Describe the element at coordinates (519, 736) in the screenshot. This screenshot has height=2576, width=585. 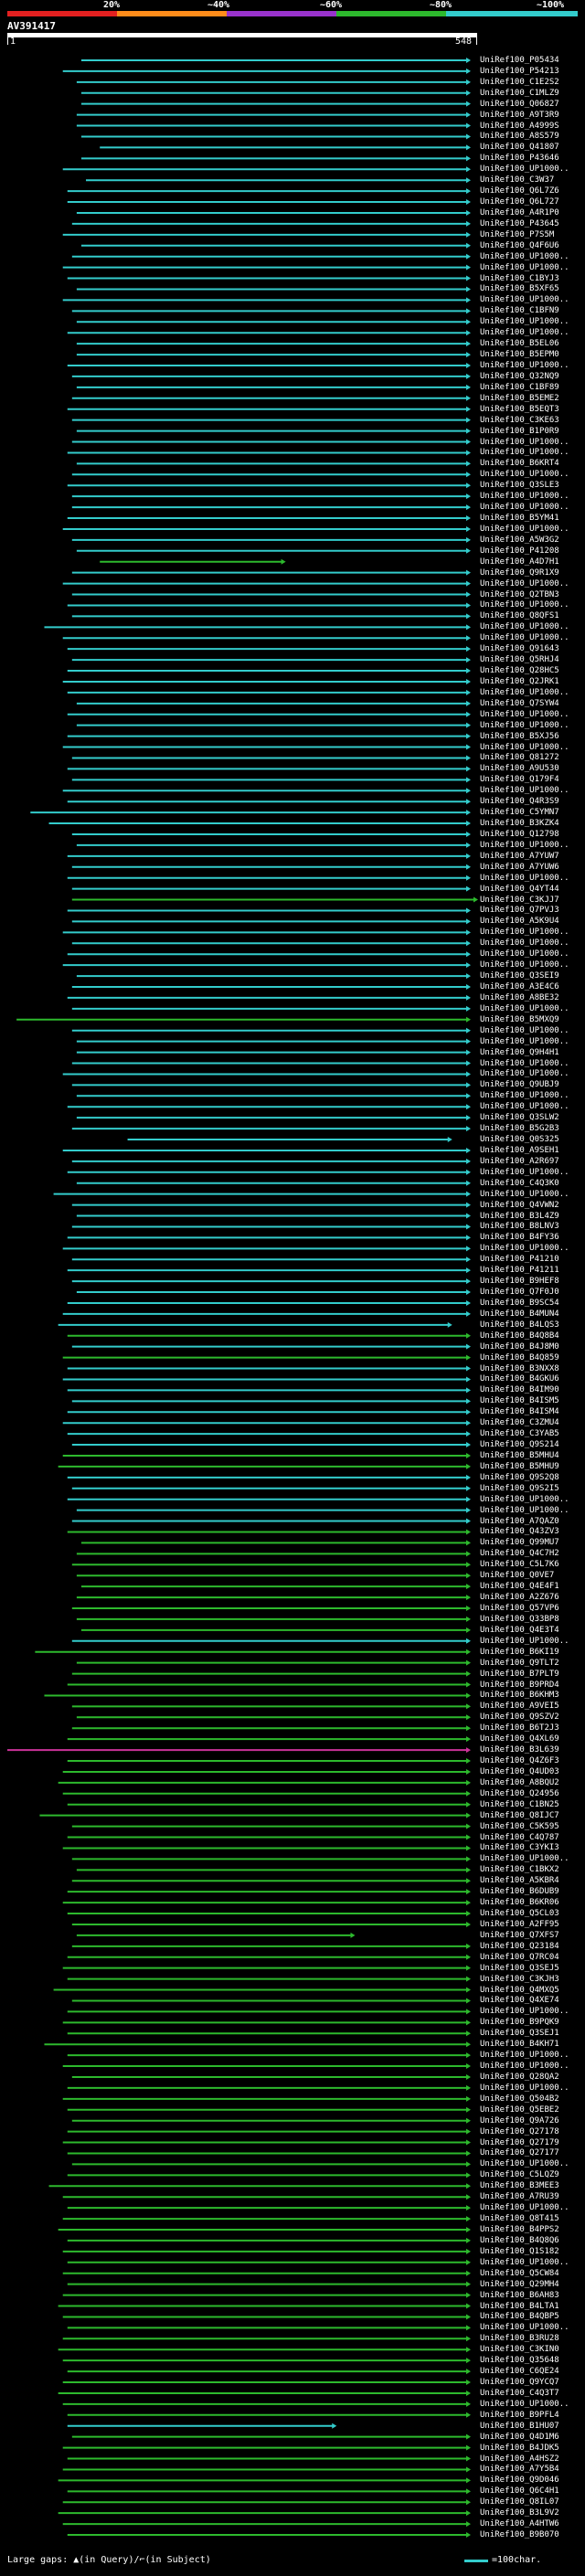
I see `hit-label: UniRef100_B5XJ56` at that location.